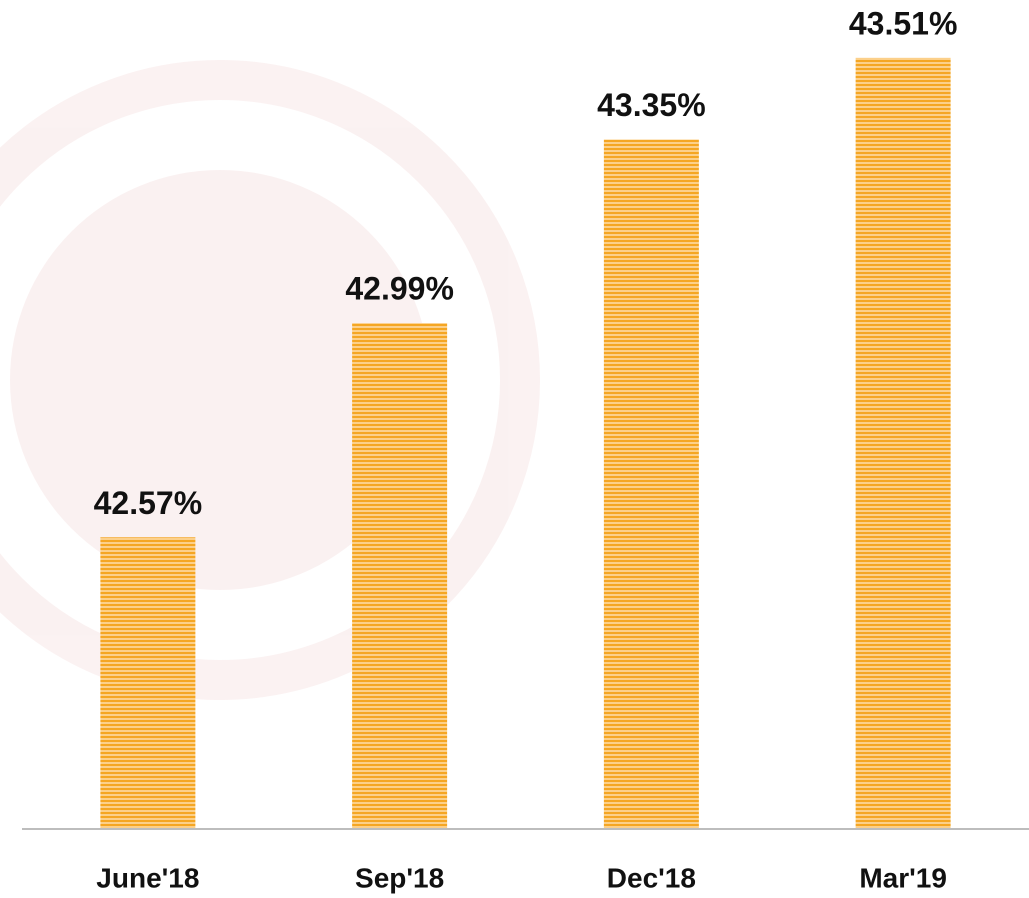  I want to click on x-tick-label: Mar'19, so click(903, 877).